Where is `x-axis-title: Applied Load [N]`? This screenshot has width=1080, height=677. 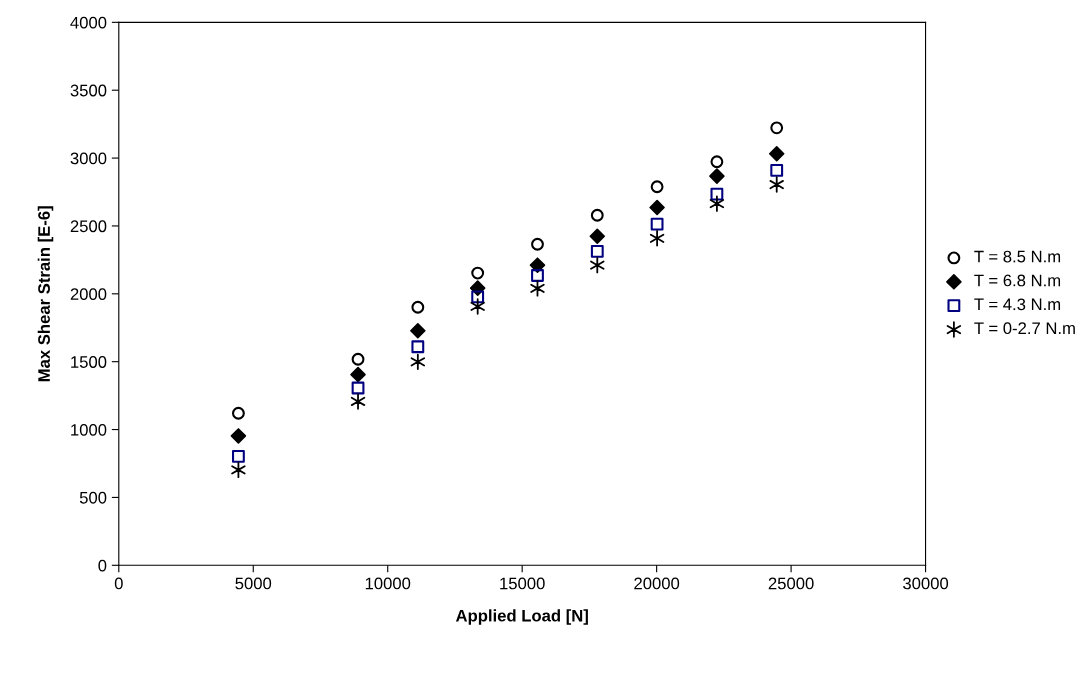
x-axis-title: Applied Load [N] is located at coordinates (521, 617).